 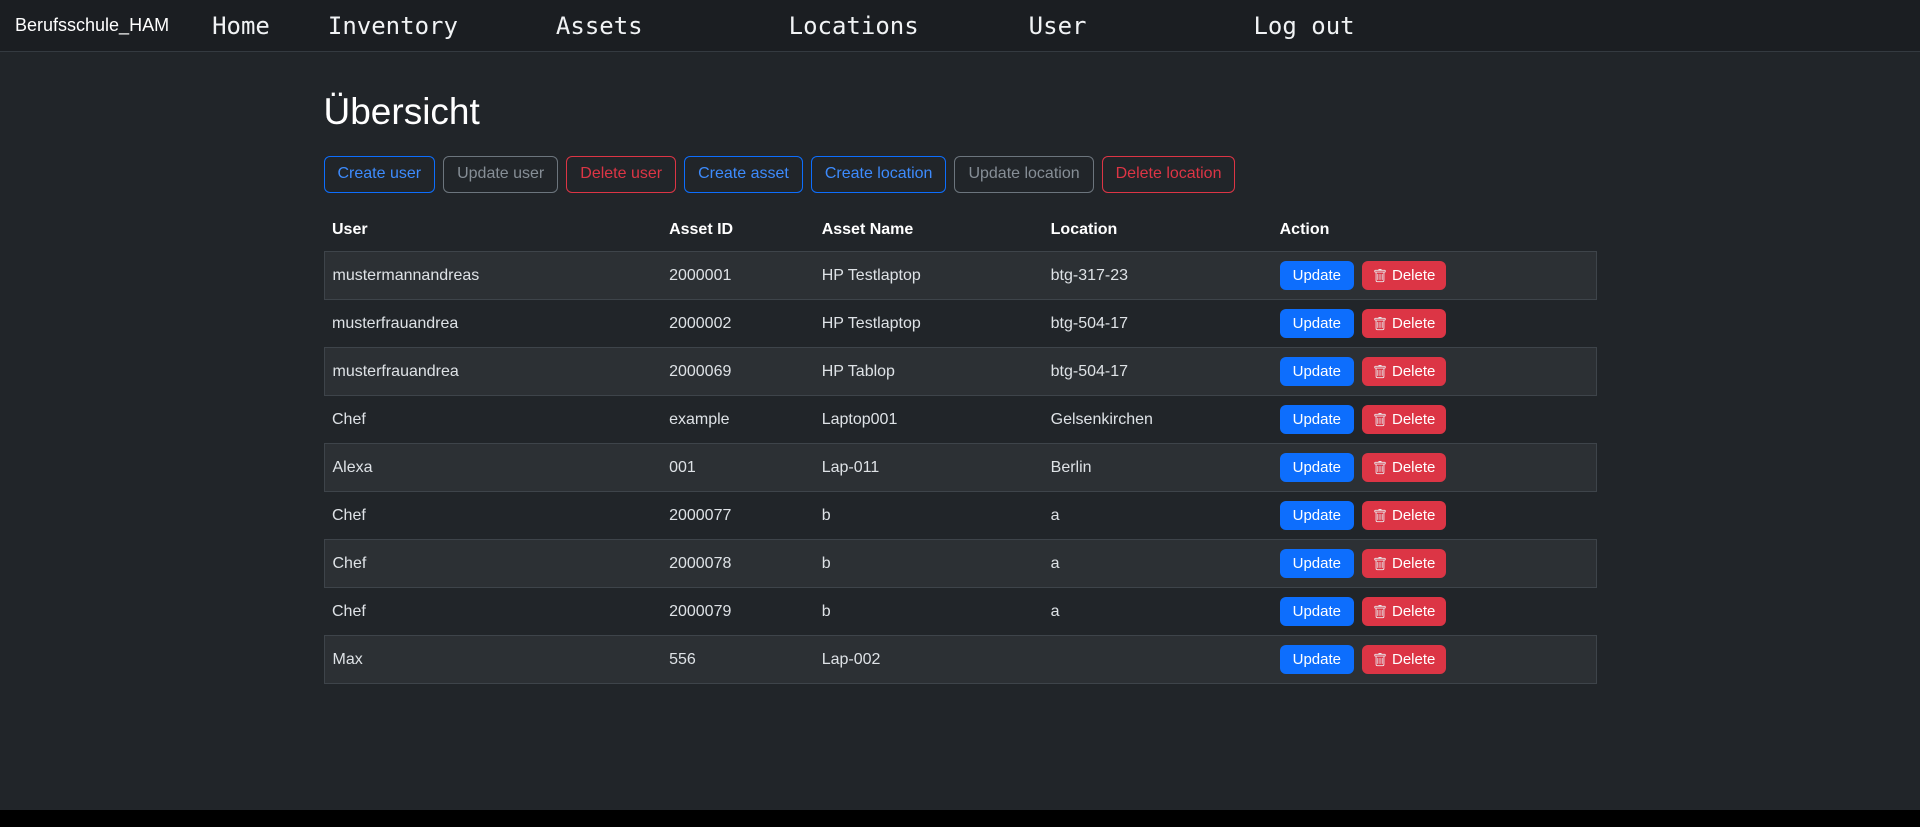 What do you see at coordinates (401, 111) in the screenshot?
I see `page-title: Übersicht` at bounding box center [401, 111].